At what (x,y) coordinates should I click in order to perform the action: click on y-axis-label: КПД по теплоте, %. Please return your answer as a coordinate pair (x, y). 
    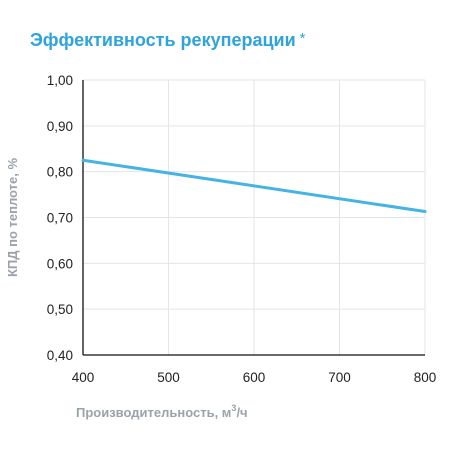
    Looking at the image, I should click on (12, 218).